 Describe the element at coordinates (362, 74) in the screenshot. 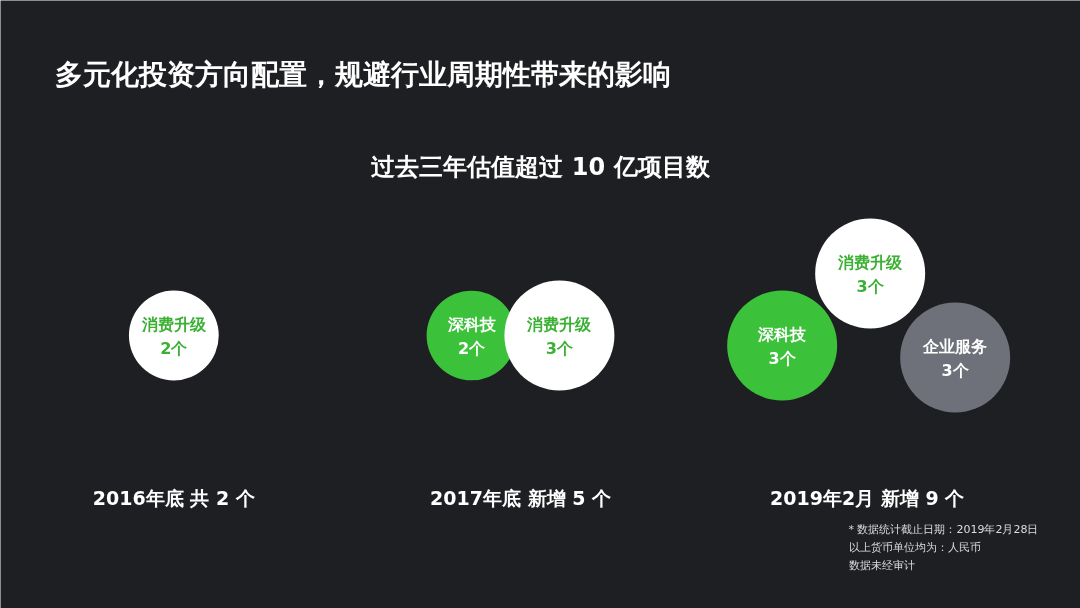

I see `text: 多元化投资方向配置，规避行业周期性带来的影响` at that location.